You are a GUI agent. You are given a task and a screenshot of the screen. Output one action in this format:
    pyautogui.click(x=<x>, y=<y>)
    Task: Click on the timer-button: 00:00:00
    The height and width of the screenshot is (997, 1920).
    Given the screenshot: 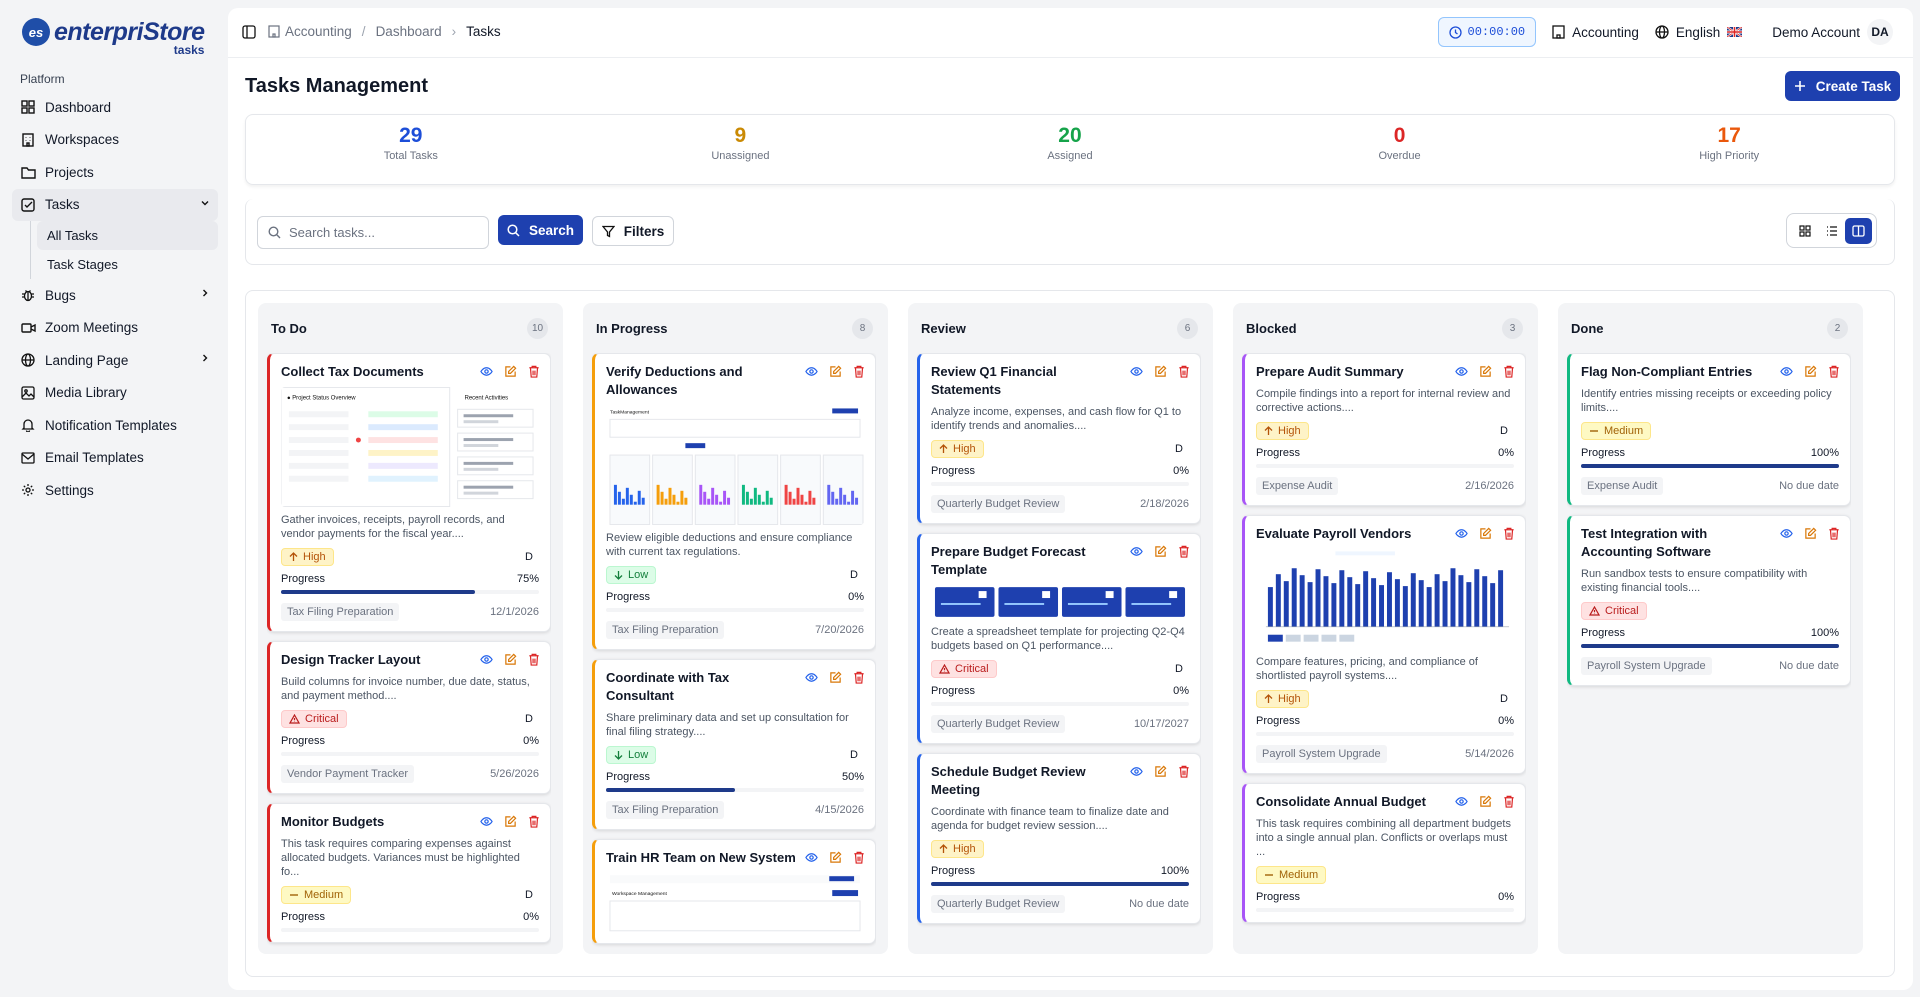 What is the action you would take?
    pyautogui.click(x=1487, y=32)
    